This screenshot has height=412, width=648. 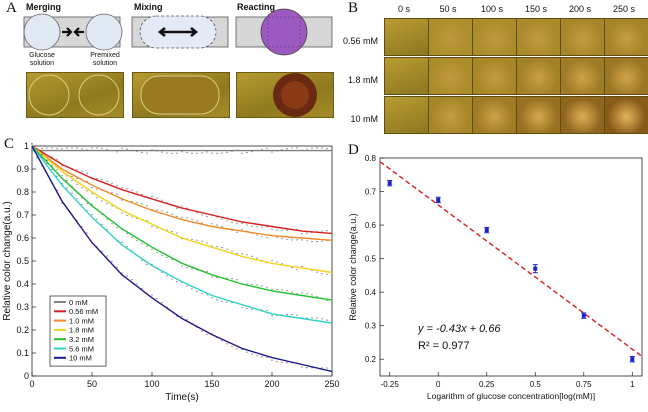 What do you see at coordinates (180, 32) in the screenshot?
I see `mixing-diagram` at bounding box center [180, 32].